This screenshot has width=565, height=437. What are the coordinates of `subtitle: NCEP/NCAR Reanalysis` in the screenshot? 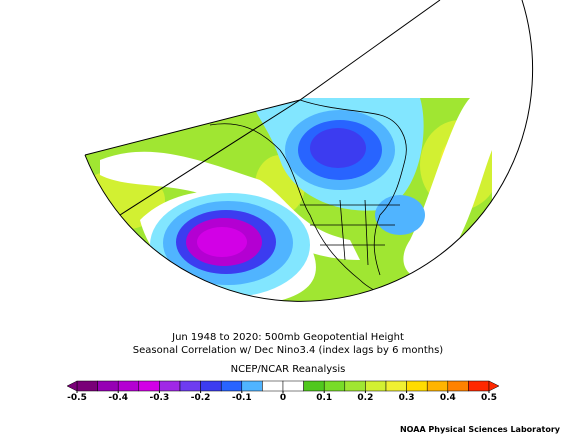 It's located at (288, 369).